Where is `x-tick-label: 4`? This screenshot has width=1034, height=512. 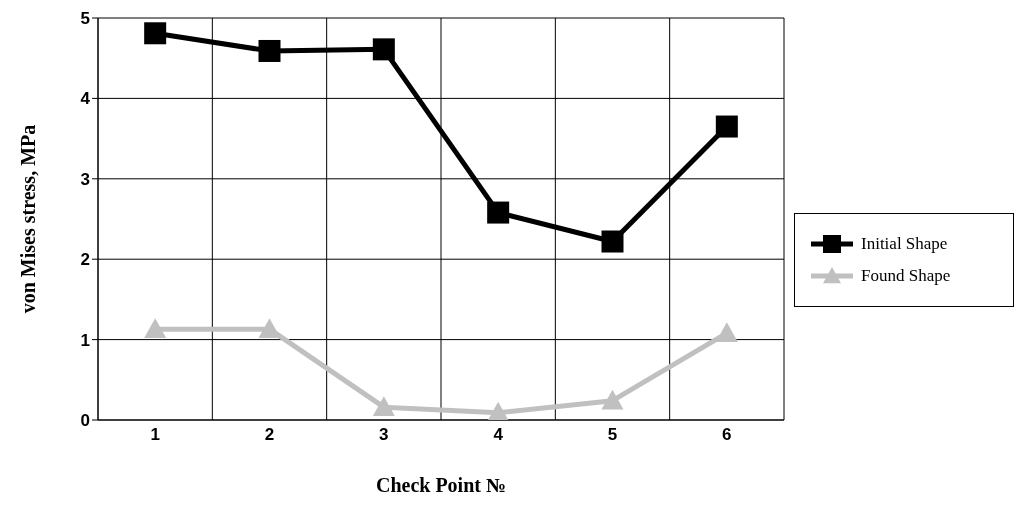
x-tick-label: 4 is located at coordinates (498, 435).